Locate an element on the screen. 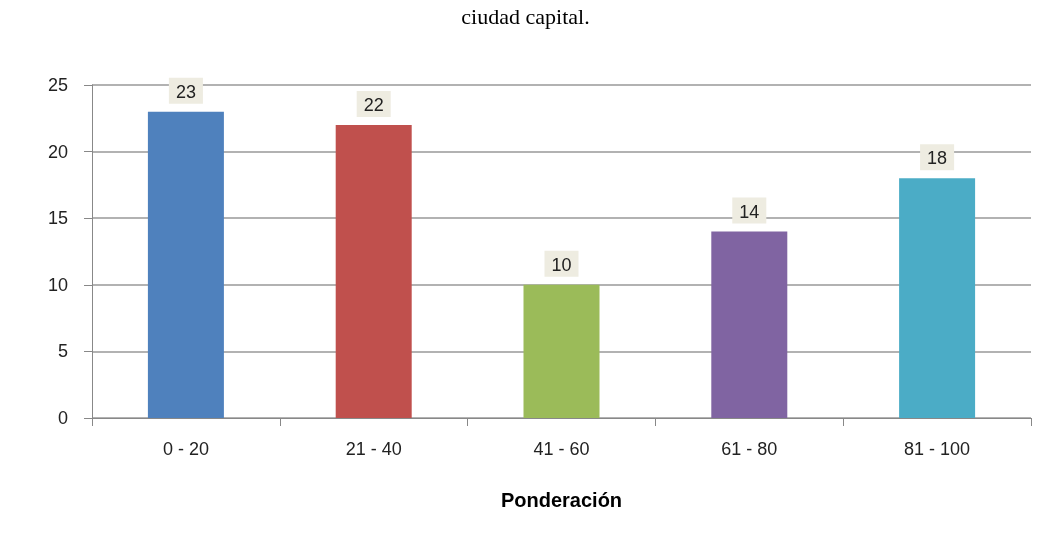 This screenshot has height=542, width=1051. y-tick-label: 15 is located at coordinates (57, 218).